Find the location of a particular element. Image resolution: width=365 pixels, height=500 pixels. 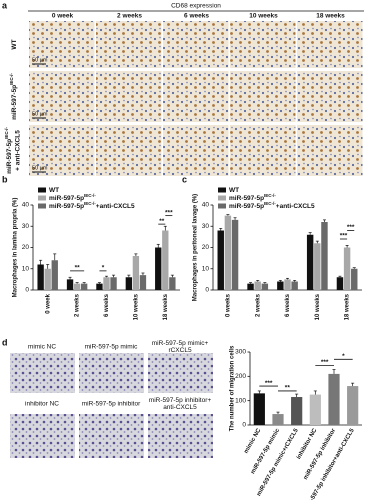

panel-letter: b is located at coordinates (5, 179).